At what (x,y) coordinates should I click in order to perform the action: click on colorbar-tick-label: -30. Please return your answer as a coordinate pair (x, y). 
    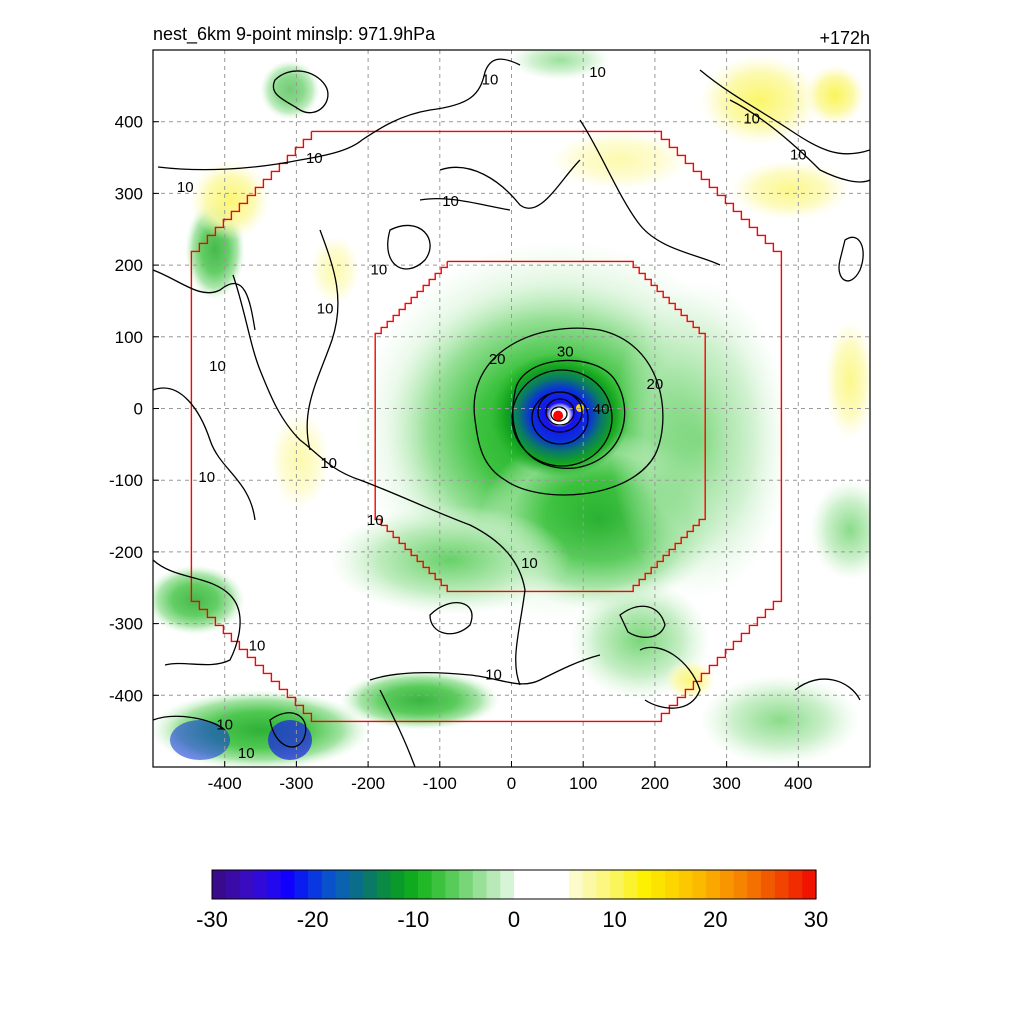
    Looking at the image, I should click on (212, 919).